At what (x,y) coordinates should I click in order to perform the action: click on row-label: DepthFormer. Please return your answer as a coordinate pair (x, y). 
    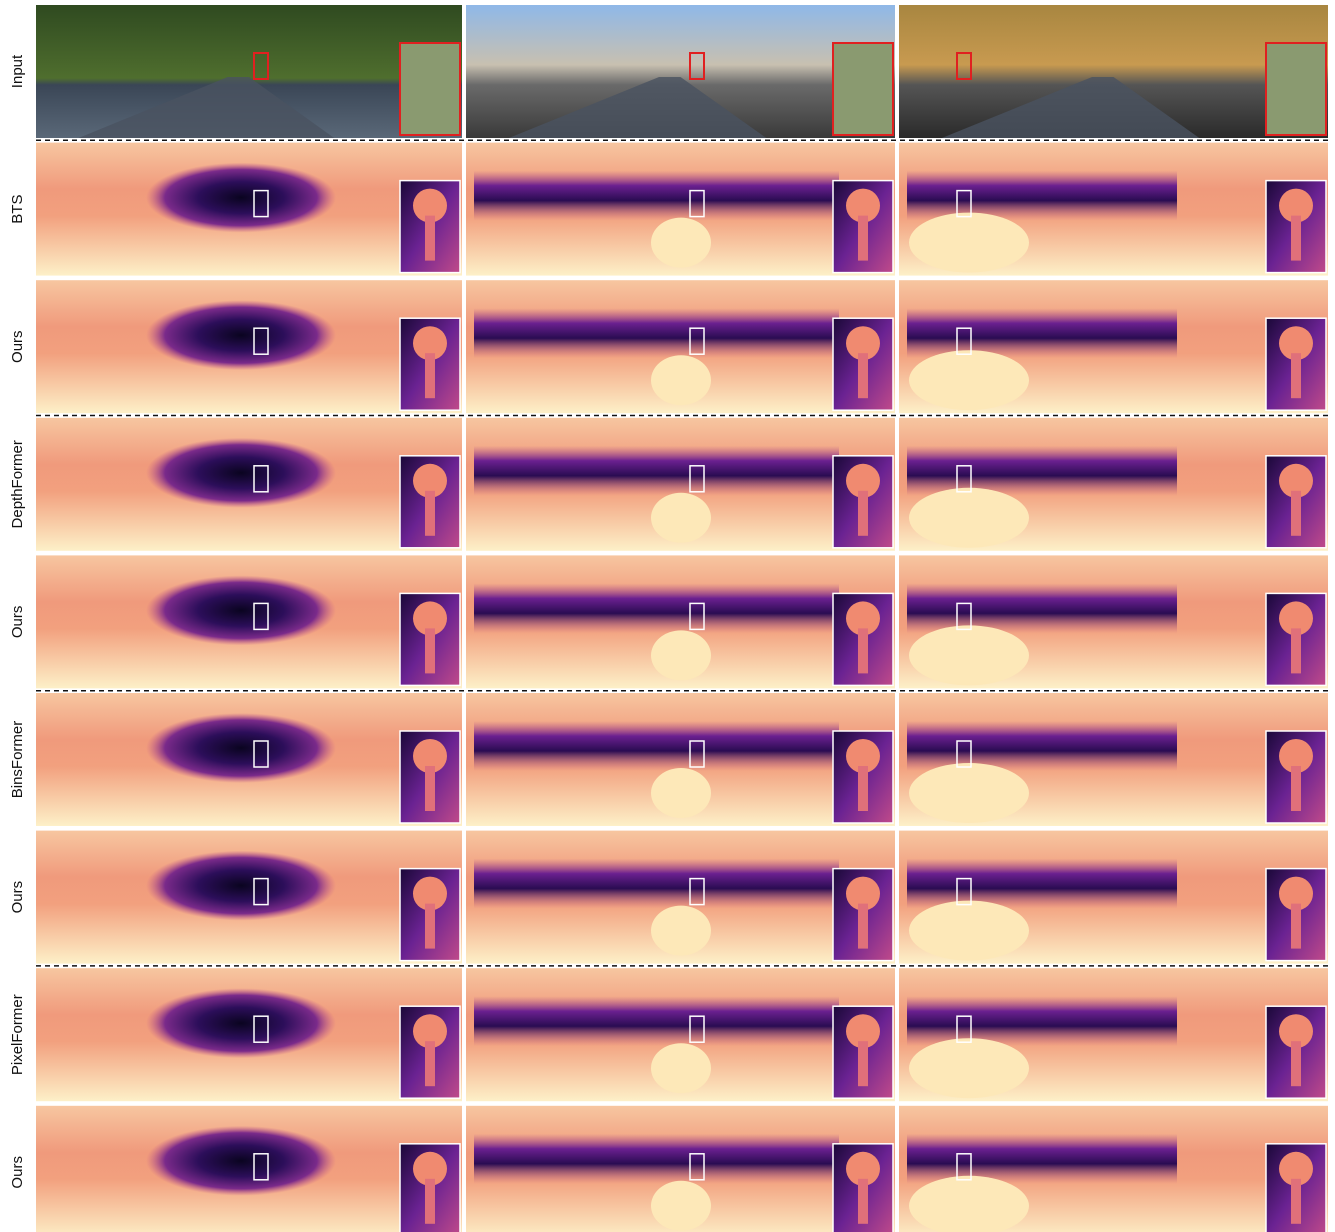
    Looking at the image, I should click on (17, 484).